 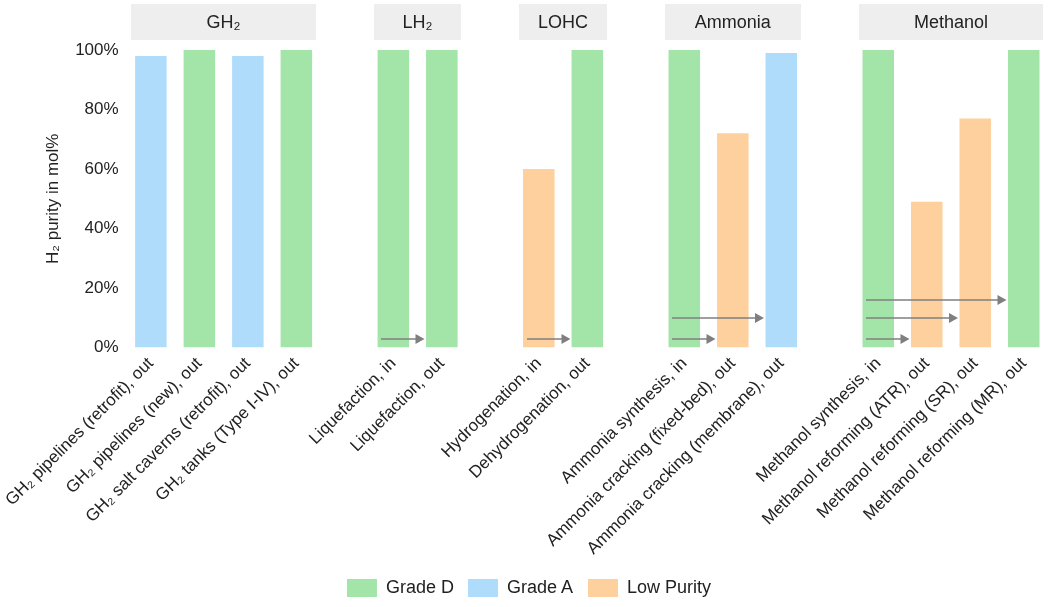 What do you see at coordinates (101, 287) in the screenshot?
I see `y-tick-label: 20%` at bounding box center [101, 287].